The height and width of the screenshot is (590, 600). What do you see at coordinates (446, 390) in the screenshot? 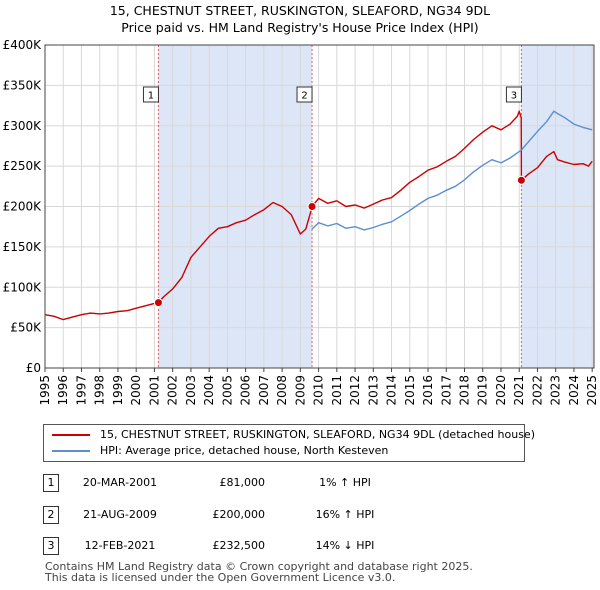
I see `x-tick-label: 2017` at bounding box center [446, 390].